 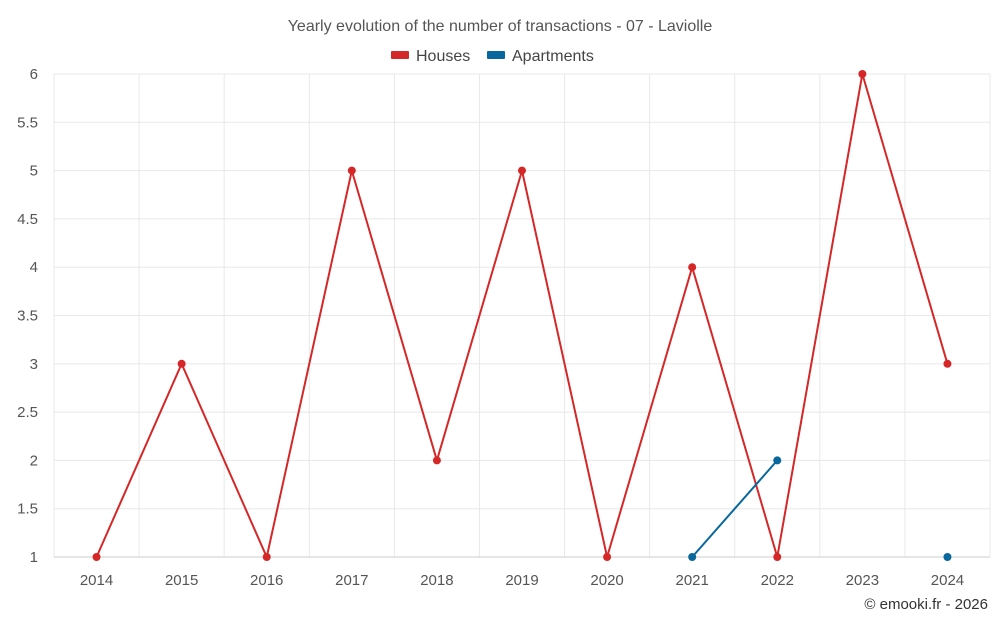 I want to click on y-tick-label: 6, so click(x=34, y=74).